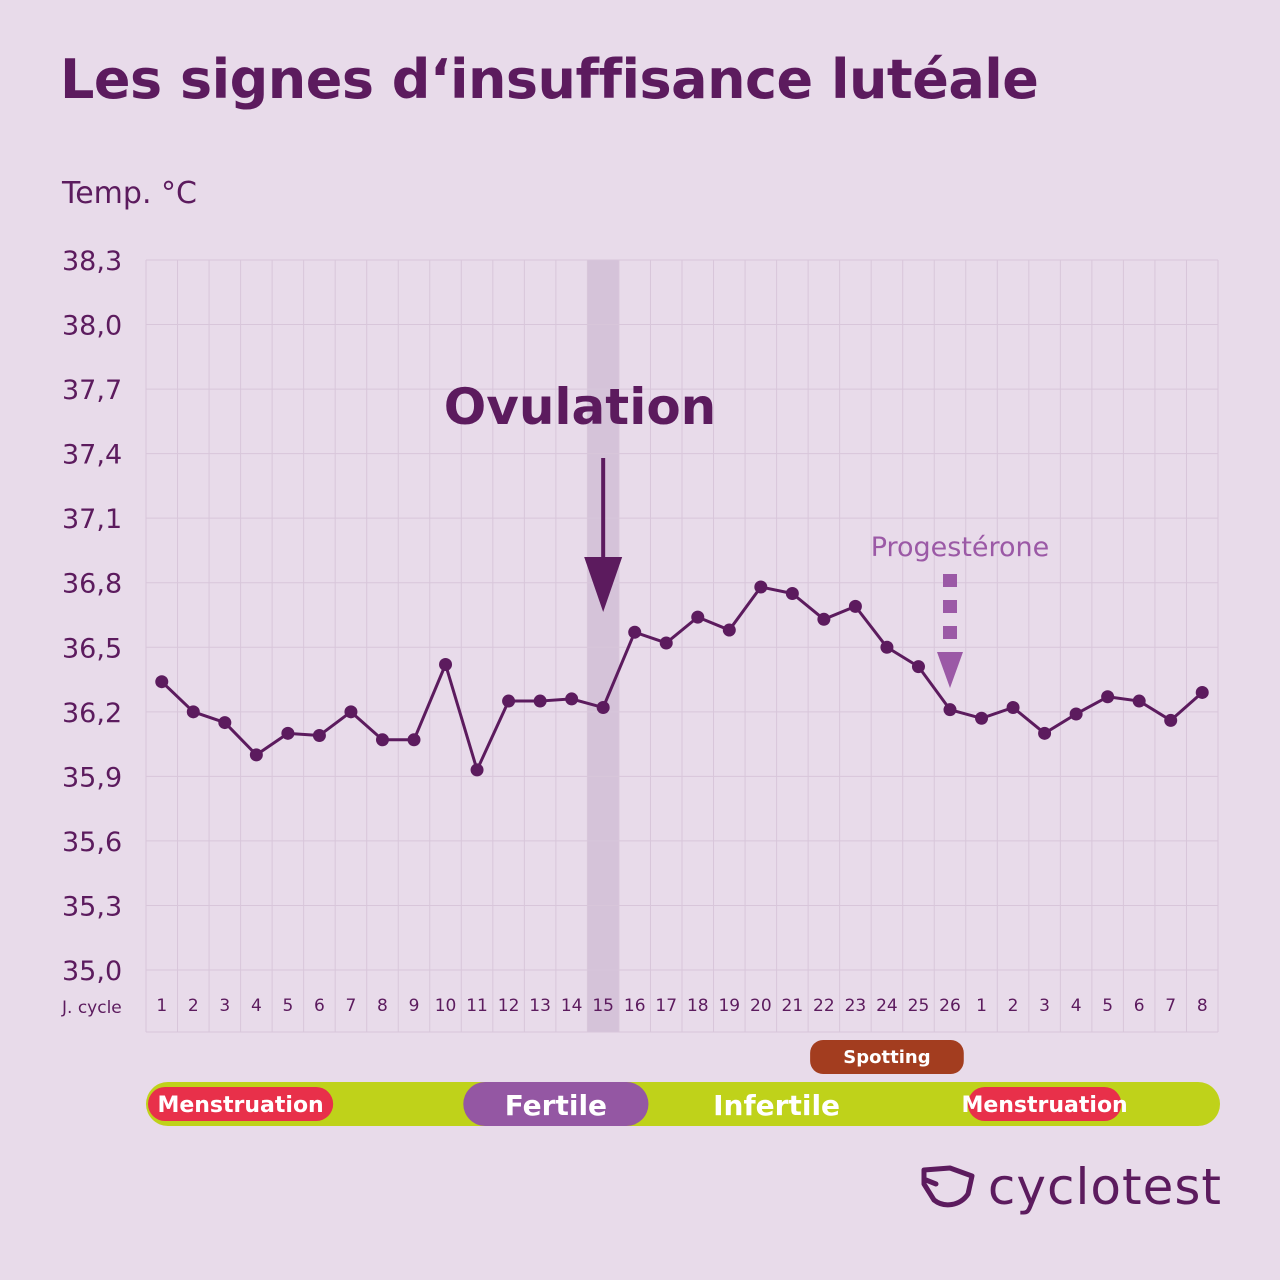  I want to click on spotting-badge, so click(887, 1057).